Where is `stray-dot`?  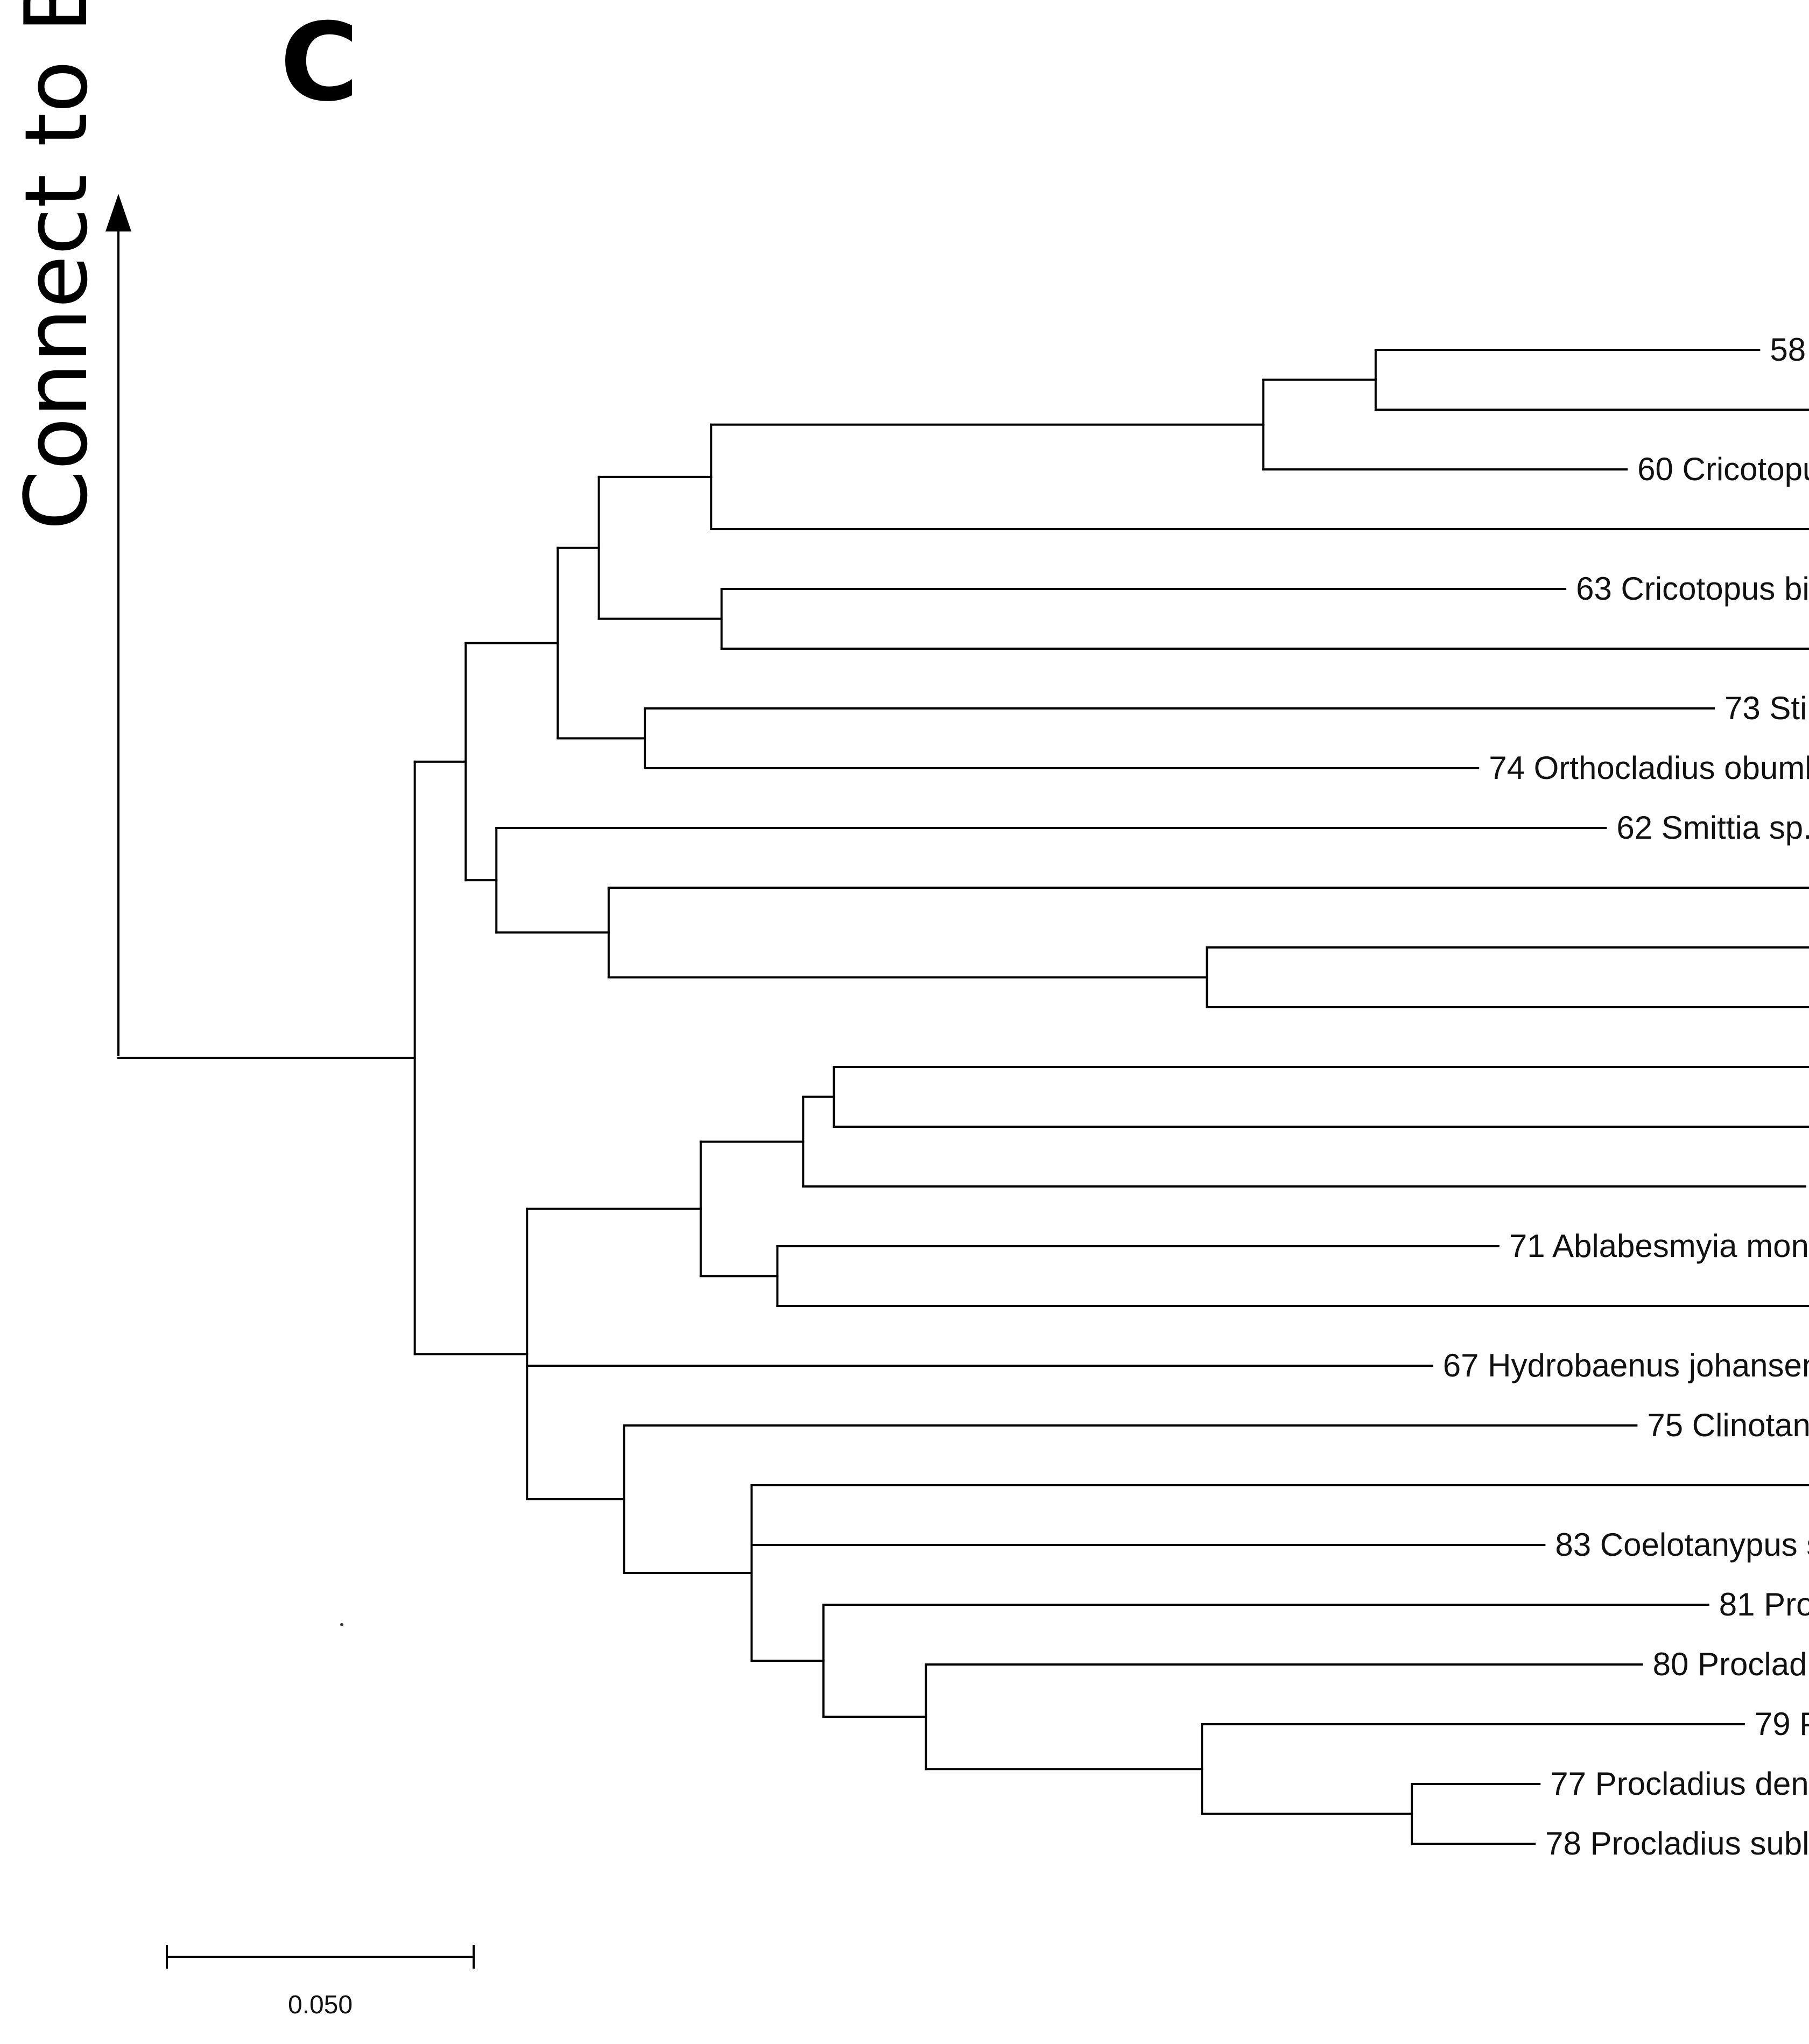 stray-dot is located at coordinates (341, 1624).